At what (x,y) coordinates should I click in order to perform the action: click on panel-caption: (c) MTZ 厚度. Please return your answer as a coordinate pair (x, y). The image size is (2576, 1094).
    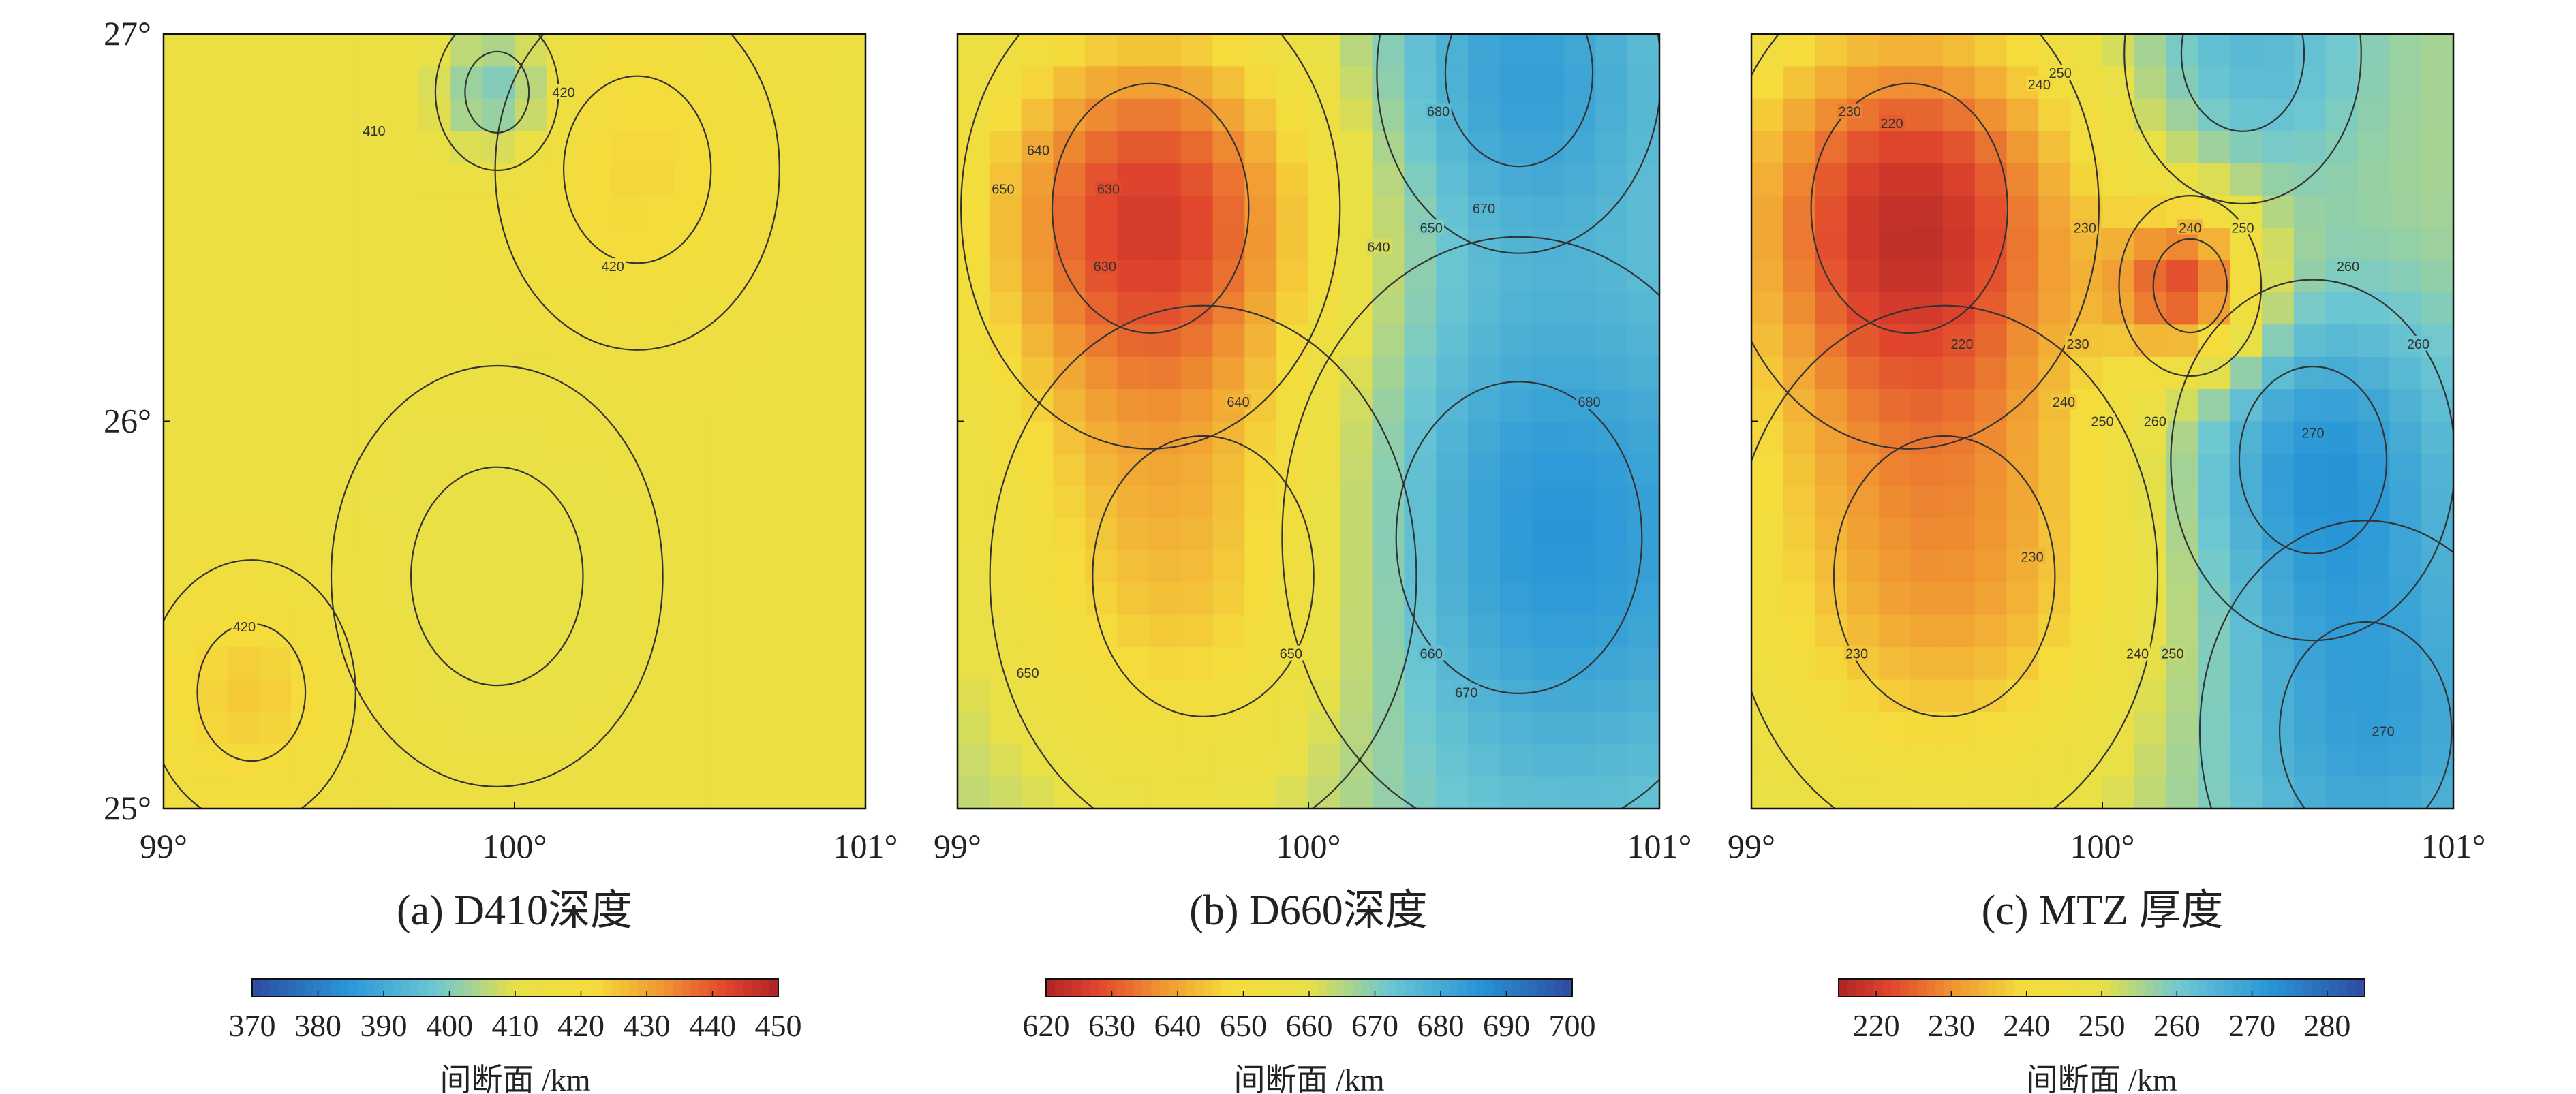
    Looking at the image, I should click on (2103, 911).